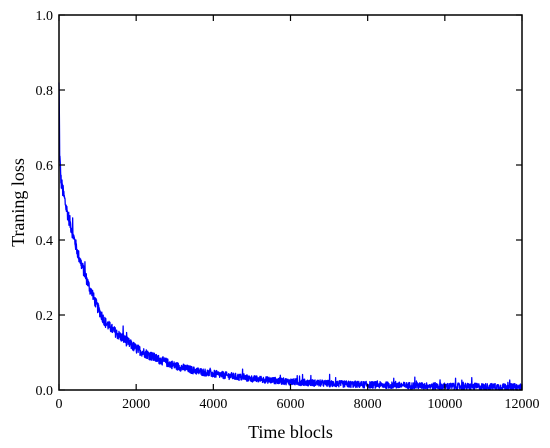 Image resolution: width=550 pixels, height=448 pixels. What do you see at coordinates (291, 404) in the screenshot?
I see `x-tick-label: 6000` at bounding box center [291, 404].